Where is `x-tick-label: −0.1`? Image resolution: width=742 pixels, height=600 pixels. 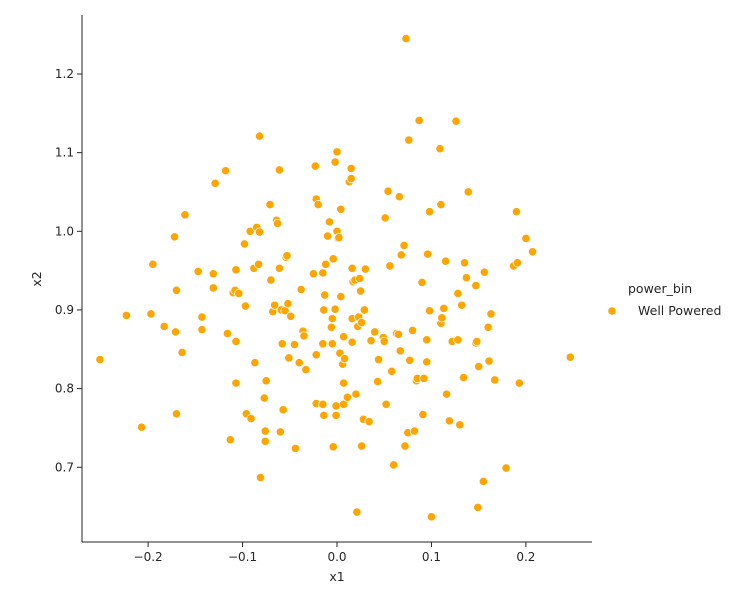
x-tick-label: −0.1 is located at coordinates (242, 557).